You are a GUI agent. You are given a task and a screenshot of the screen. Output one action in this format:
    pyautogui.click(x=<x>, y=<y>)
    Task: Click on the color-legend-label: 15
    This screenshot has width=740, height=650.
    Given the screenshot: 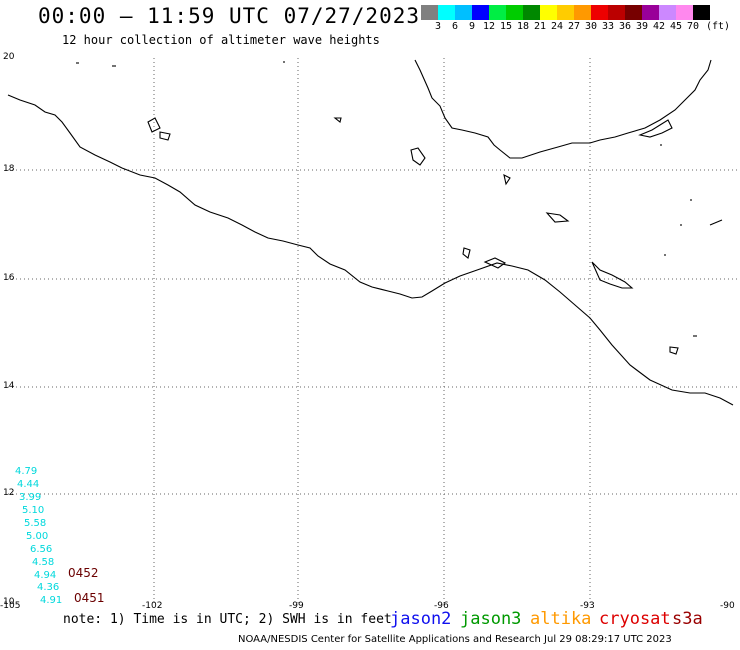 What is the action you would take?
    pyautogui.click(x=506, y=26)
    